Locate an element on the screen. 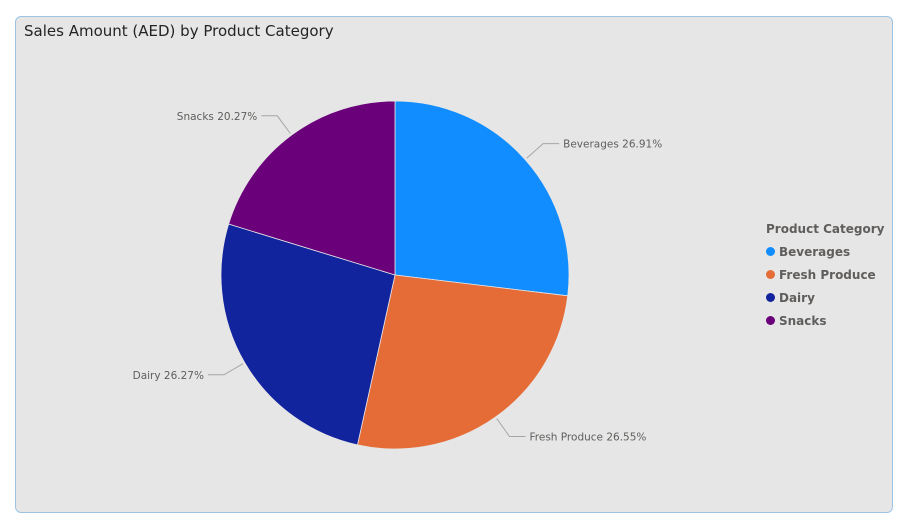 This screenshot has width=906, height=529. pie-slice-fresh-produce is located at coordinates (462, 362).